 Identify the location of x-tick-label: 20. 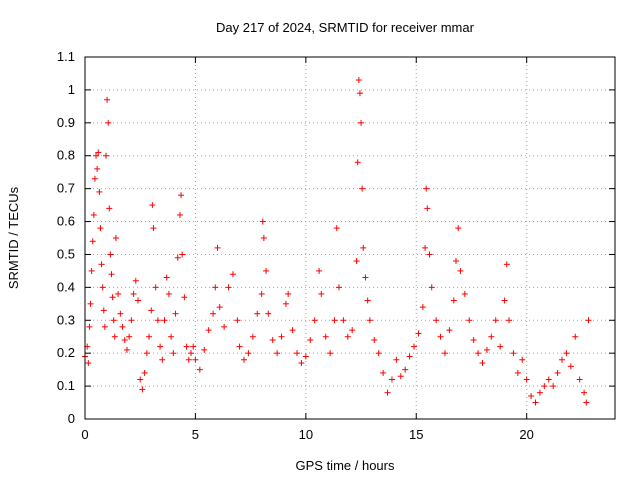
(526, 434).